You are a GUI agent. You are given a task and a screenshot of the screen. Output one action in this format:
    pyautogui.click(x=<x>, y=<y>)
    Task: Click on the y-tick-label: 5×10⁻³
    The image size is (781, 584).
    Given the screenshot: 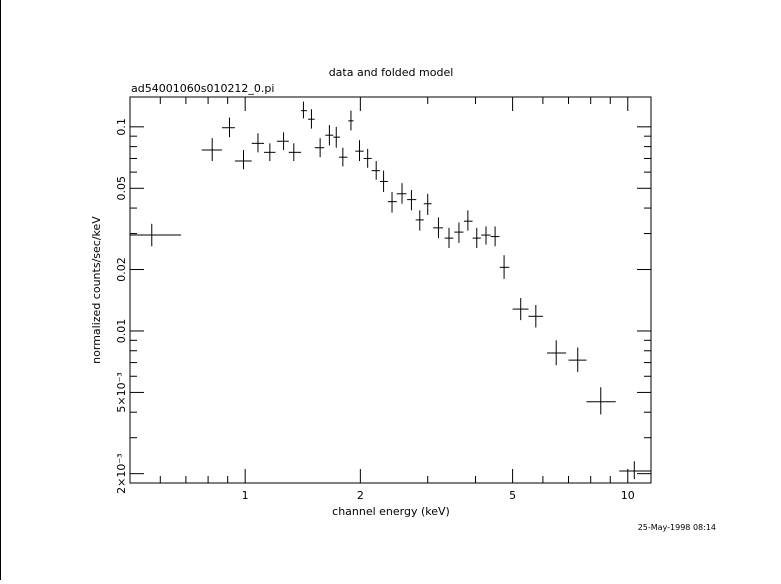 What is the action you would take?
    pyautogui.click(x=121, y=392)
    